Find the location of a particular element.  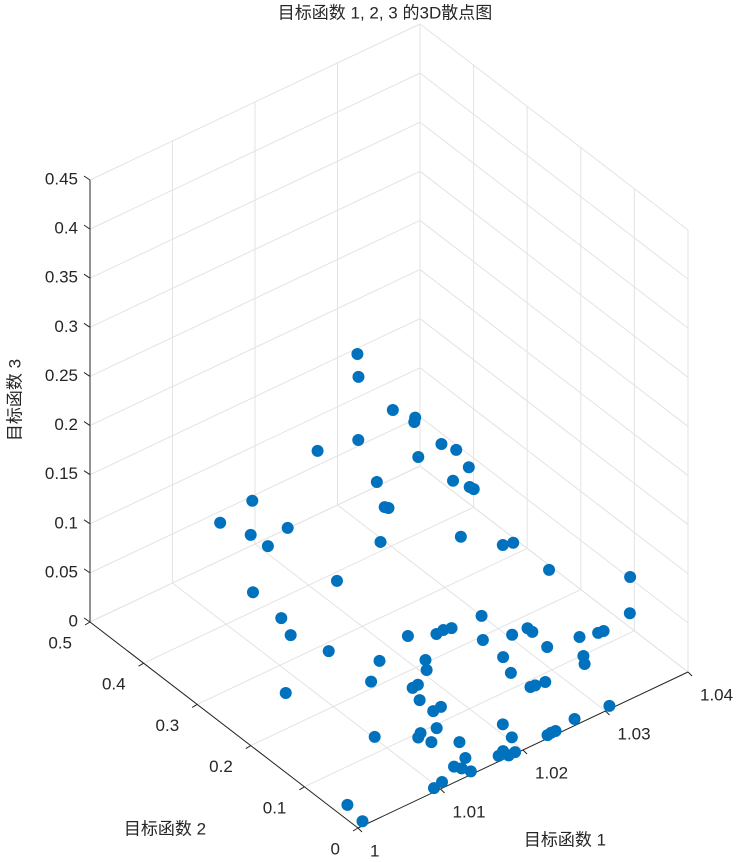

y-tick-label: 0 is located at coordinates (335, 848).